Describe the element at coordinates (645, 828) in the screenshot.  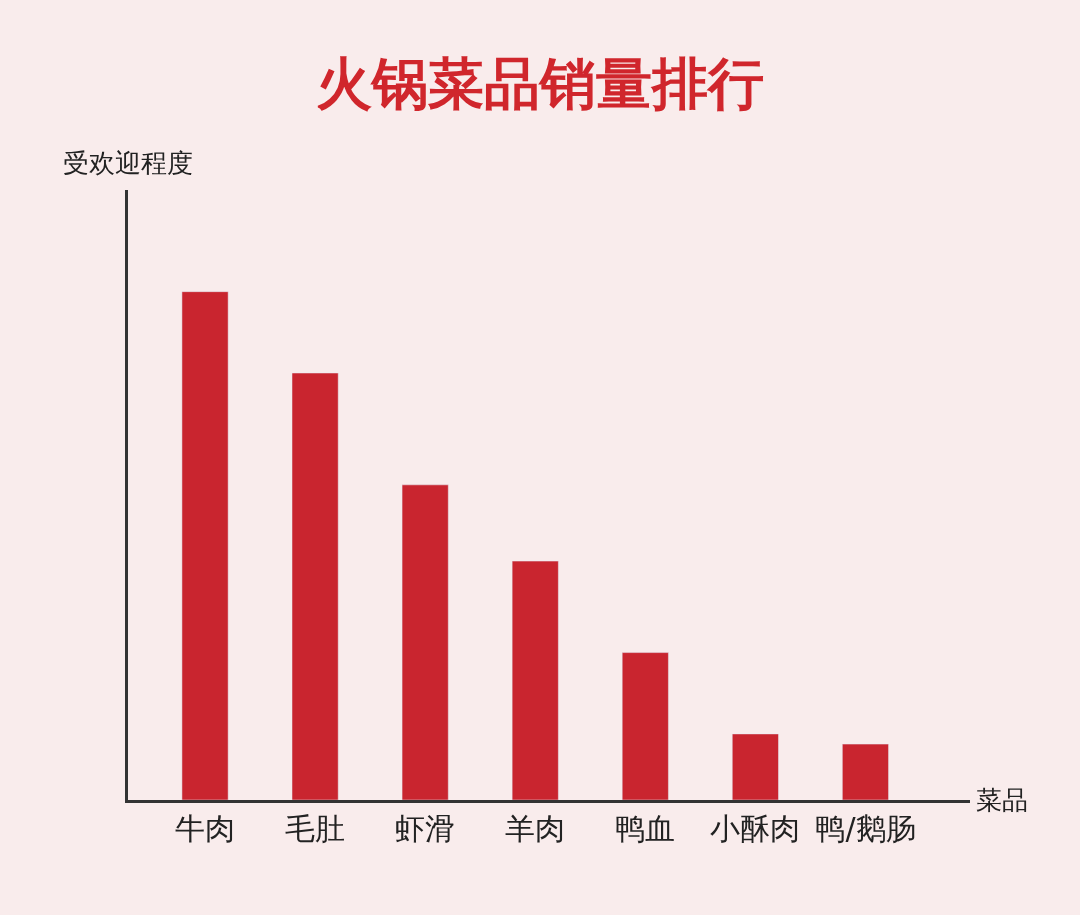
I see `x-tick-label: 鸭血` at that location.